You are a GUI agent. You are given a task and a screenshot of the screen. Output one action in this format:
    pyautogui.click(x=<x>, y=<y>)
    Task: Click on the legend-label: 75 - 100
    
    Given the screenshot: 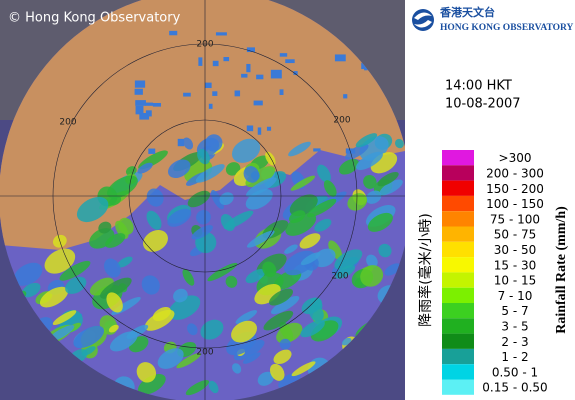 What is the action you would take?
    pyautogui.click(x=515, y=219)
    